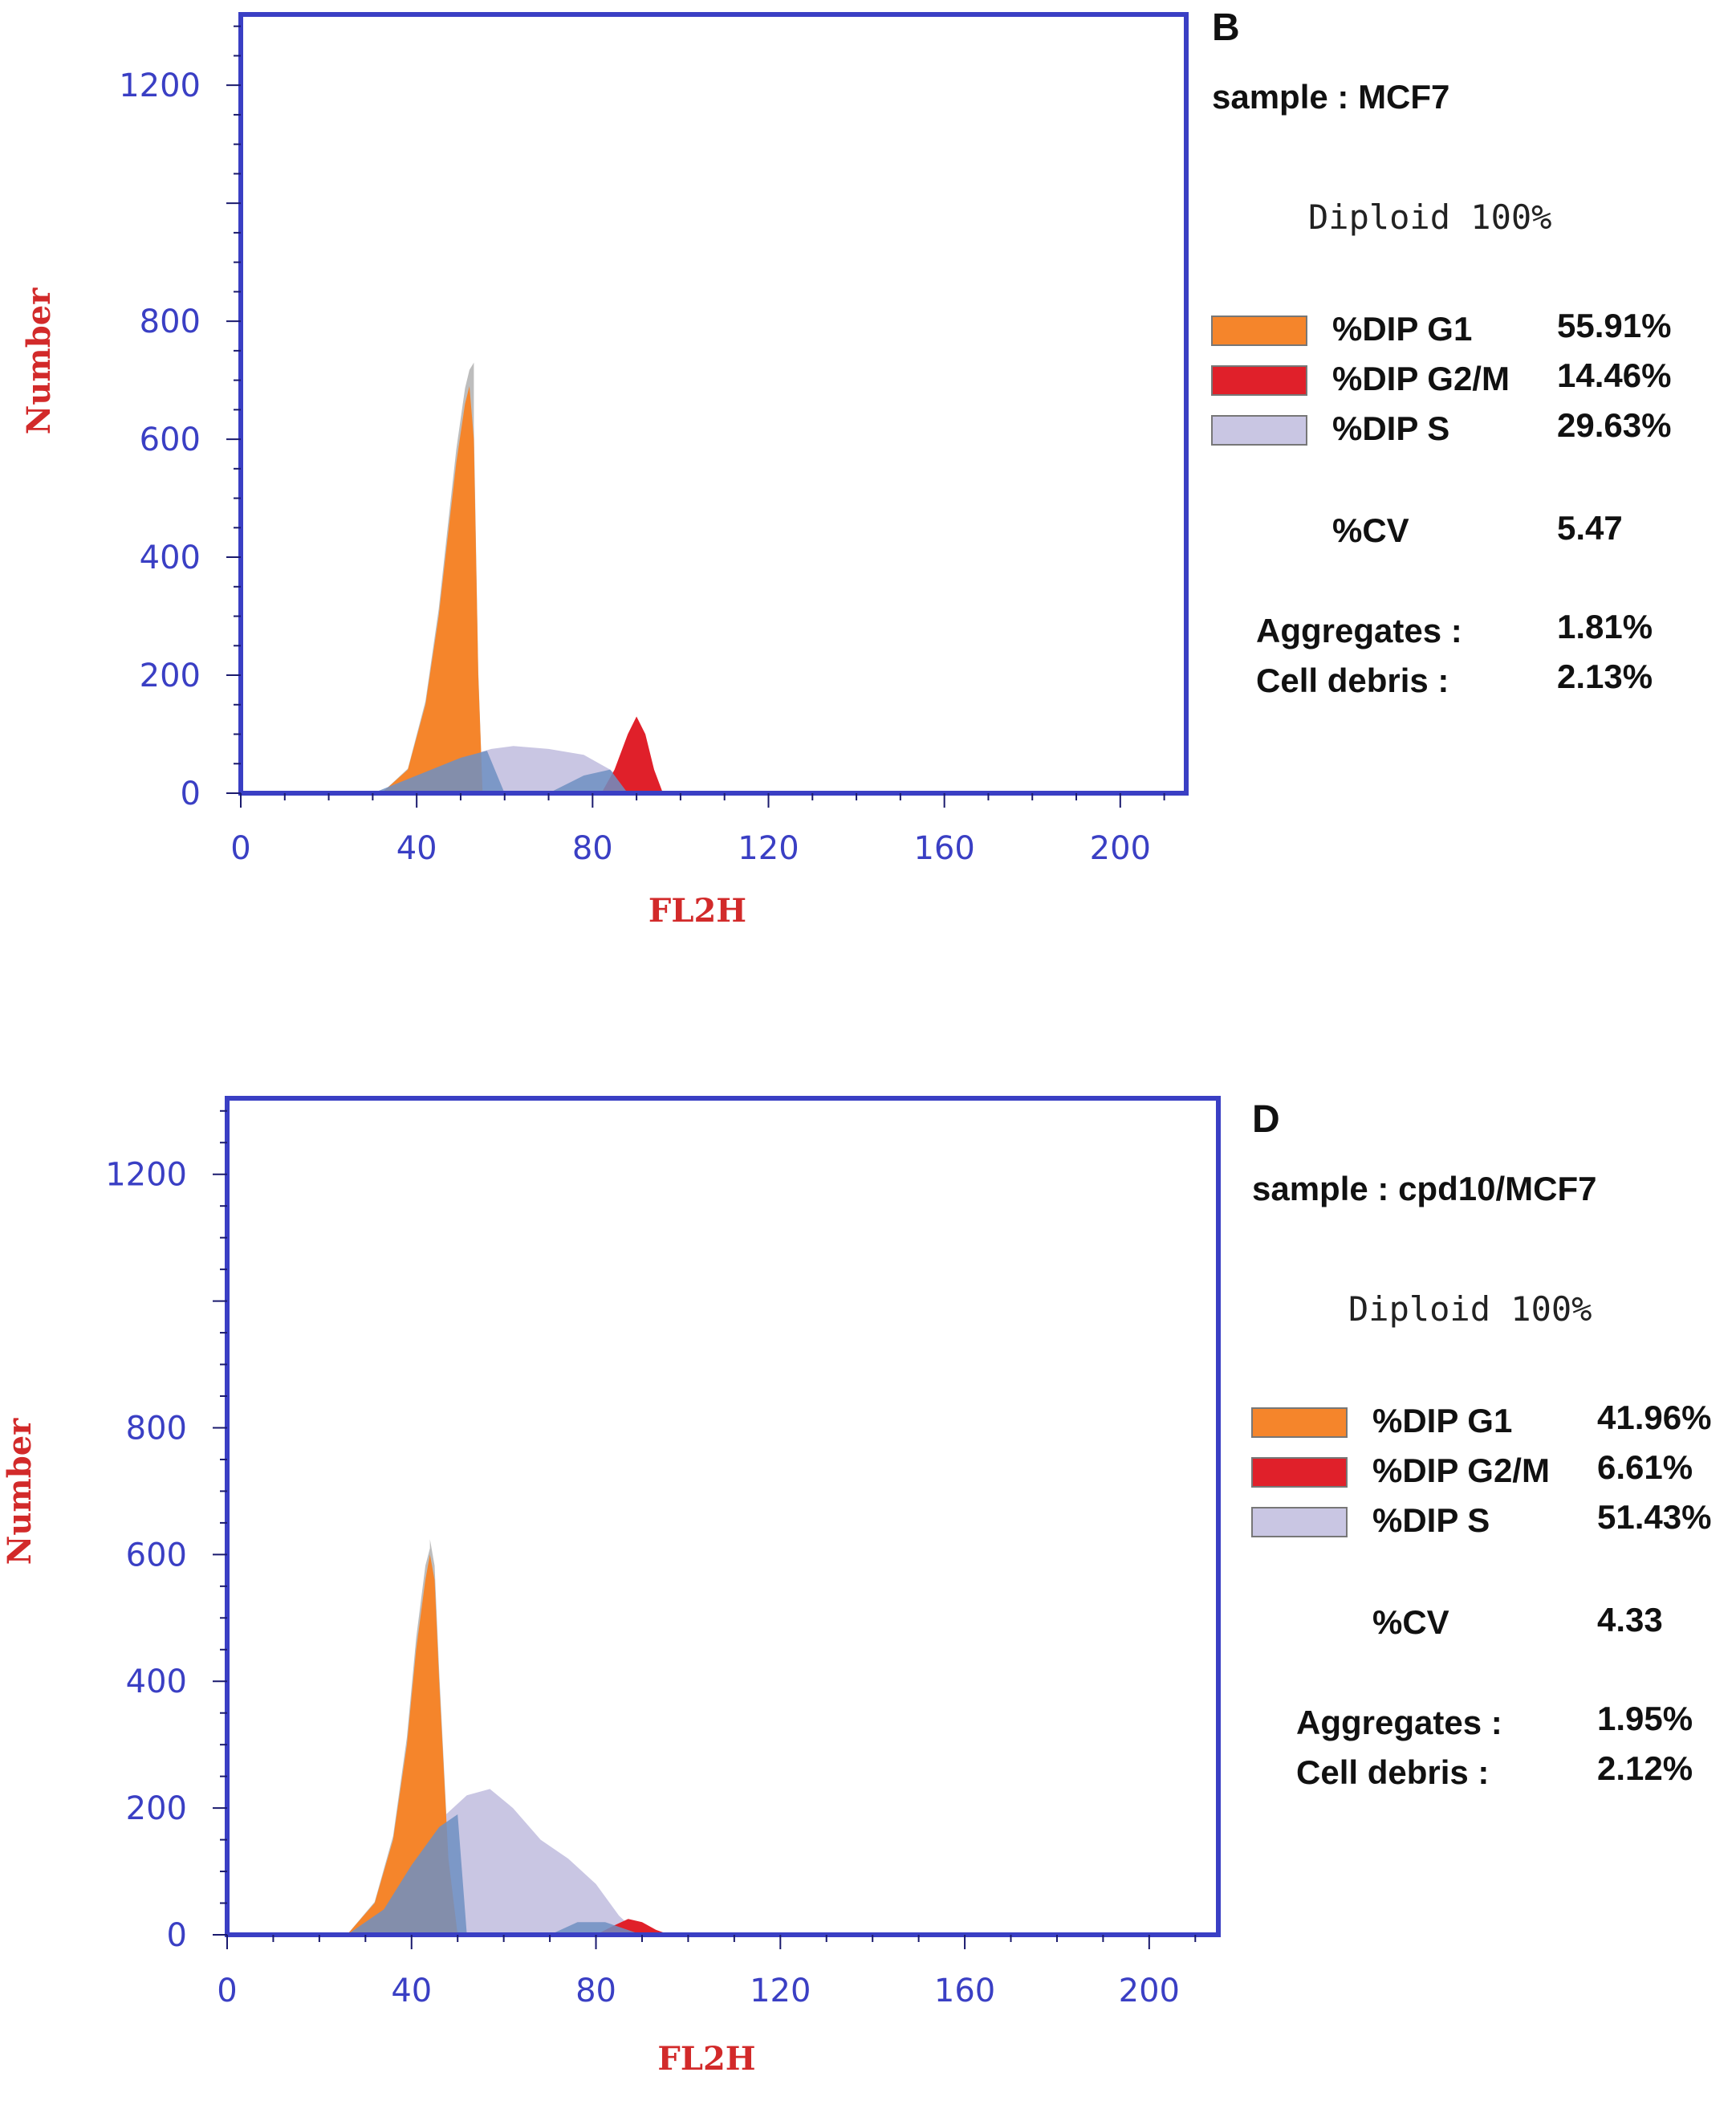  What do you see at coordinates (1614, 326) in the screenshot?
I see `legend-value: 55.91%` at bounding box center [1614, 326].